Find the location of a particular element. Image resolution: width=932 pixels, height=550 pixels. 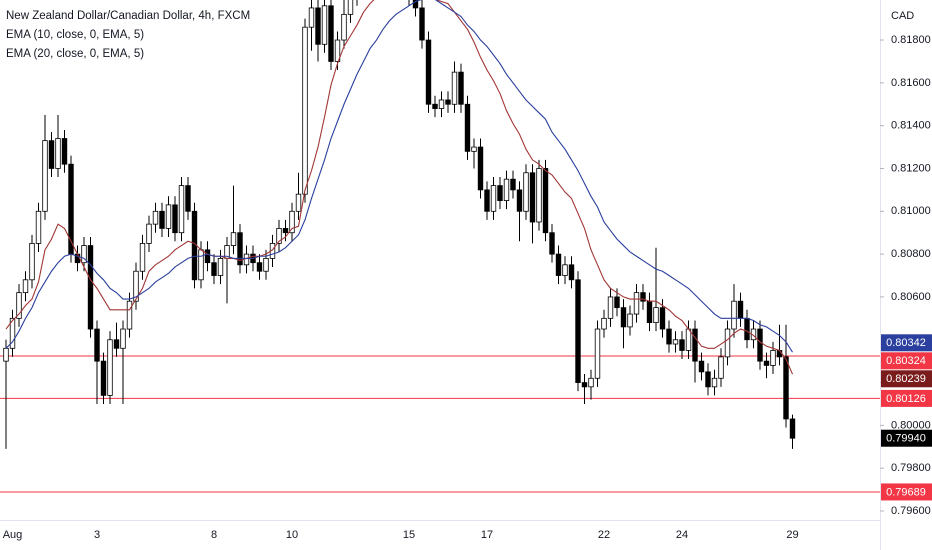

y-tick-label: 0.80800 is located at coordinates (911, 254).